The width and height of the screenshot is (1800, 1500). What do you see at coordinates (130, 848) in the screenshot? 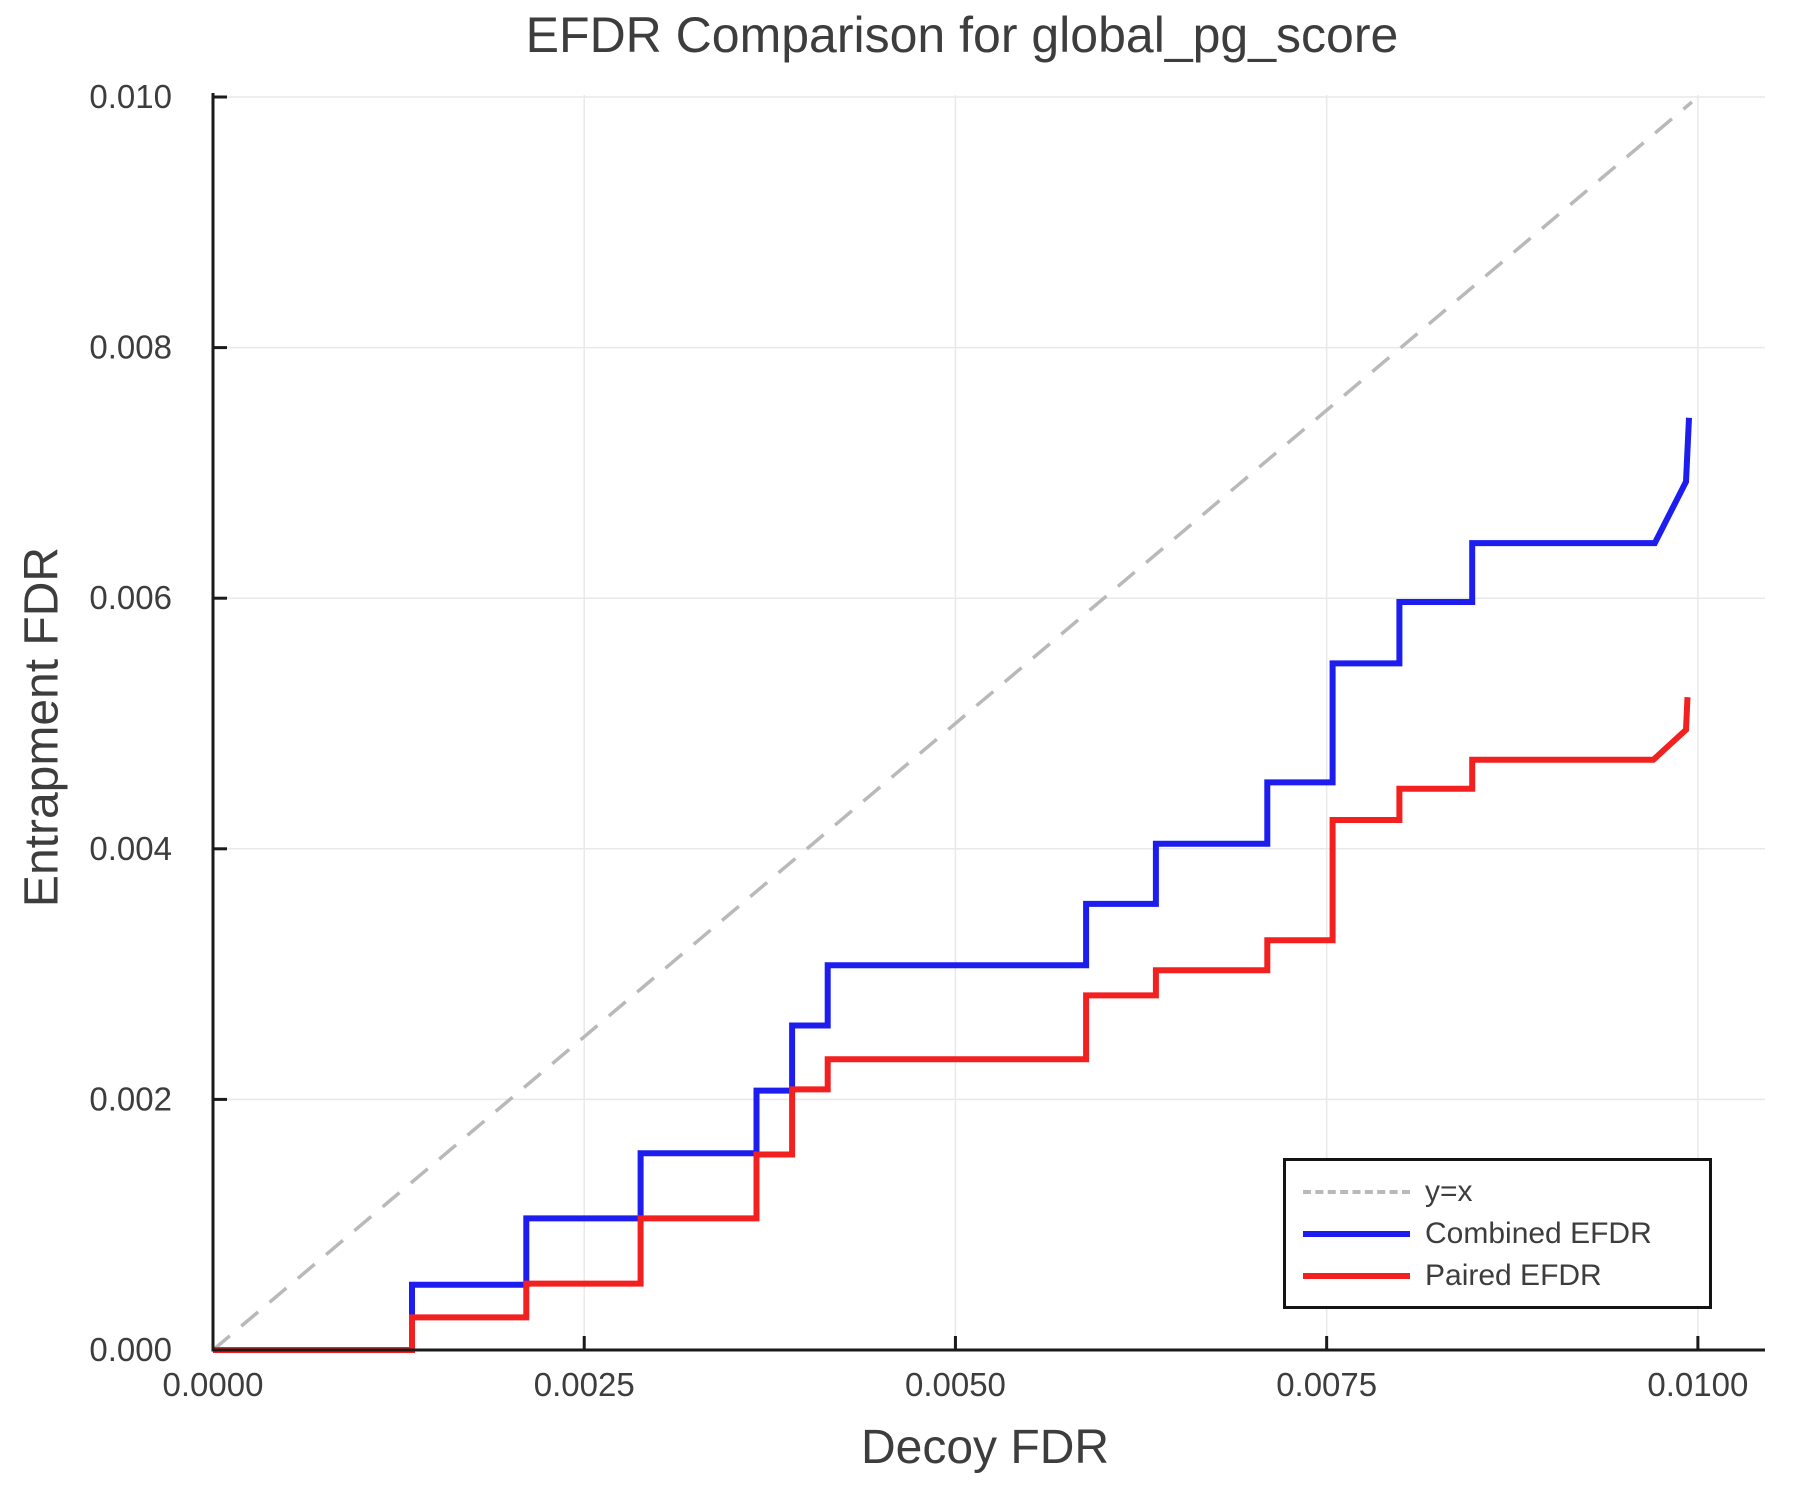
I see `y-tick-label: 0.004` at bounding box center [130, 848].